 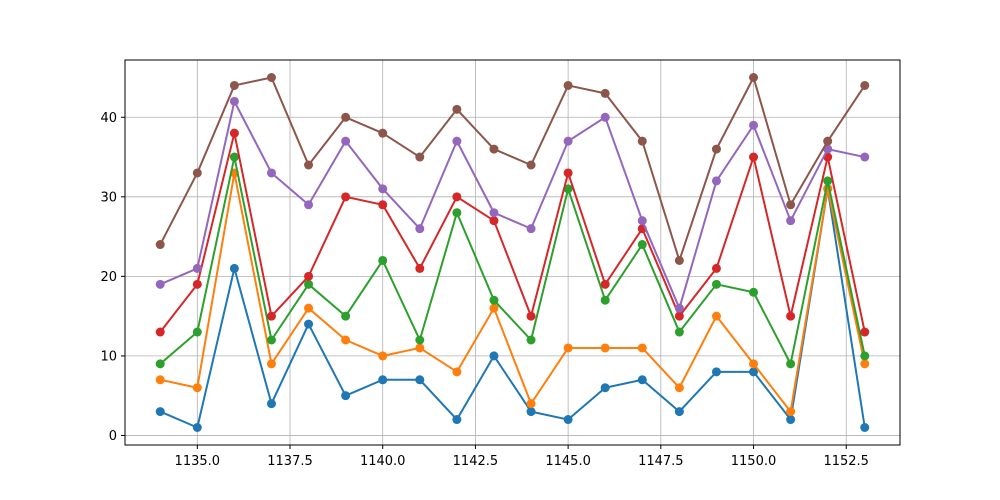 What do you see at coordinates (568, 461) in the screenshot?
I see `x-tick-label: 1145.0` at bounding box center [568, 461].